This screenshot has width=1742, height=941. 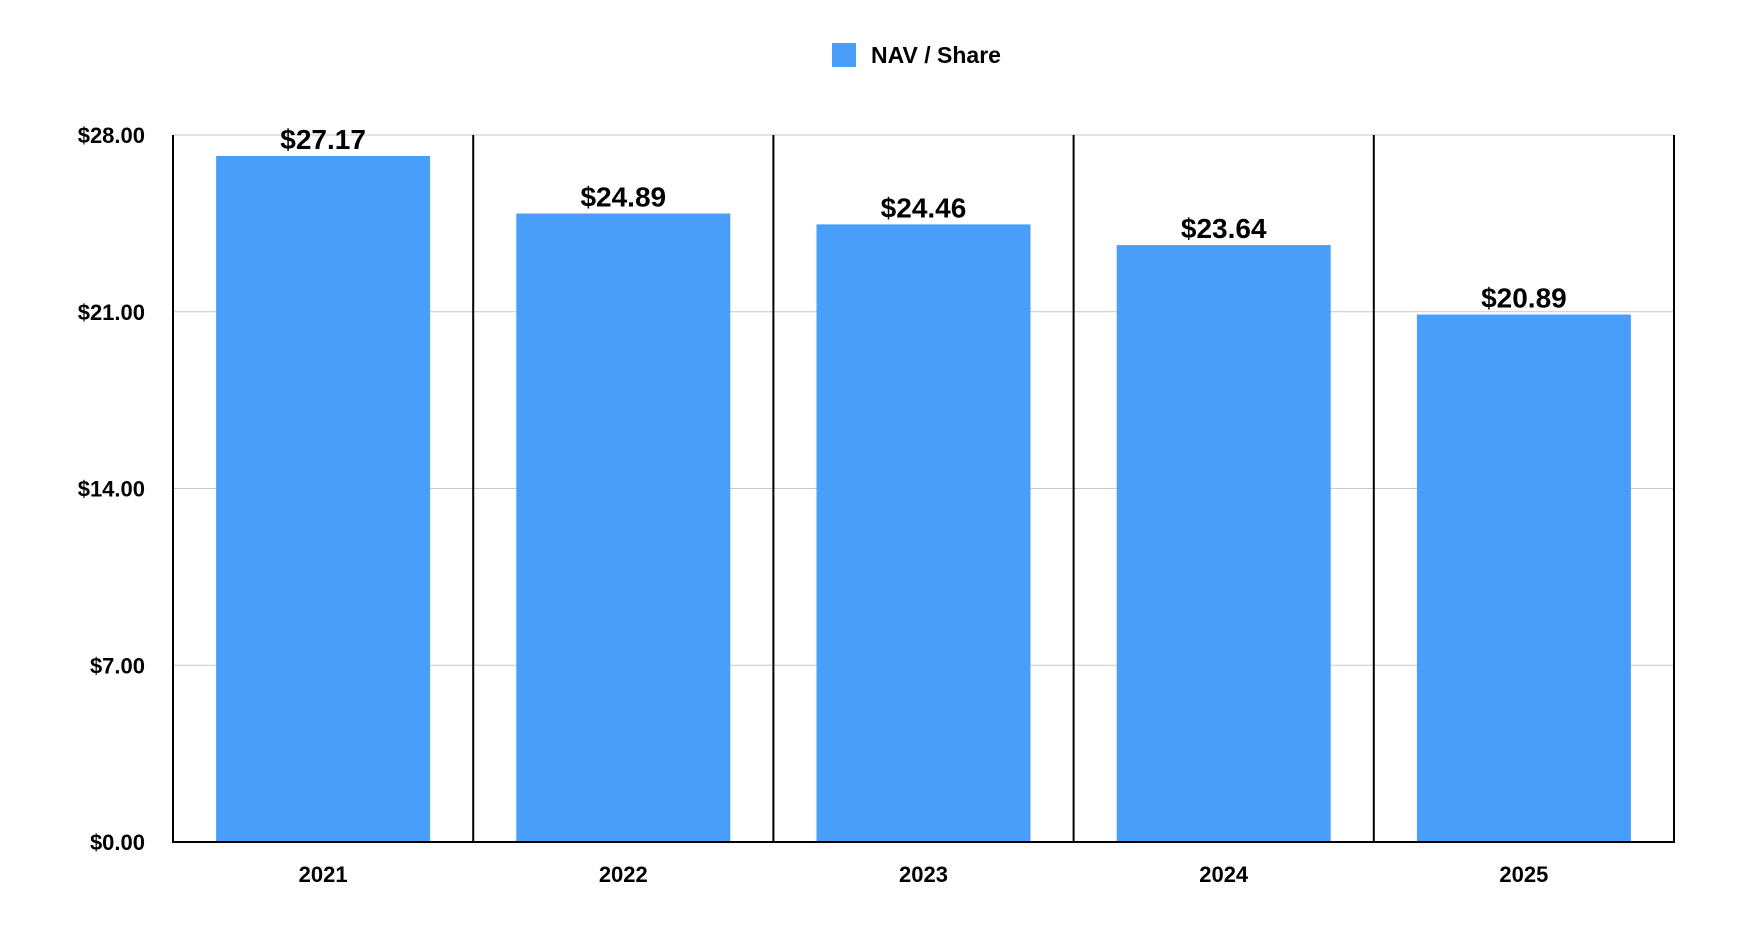 I want to click on y-axis-tick-labels: $0.00 $7.00 $14.00 $21.00 $28.00, so click(x=111, y=489).